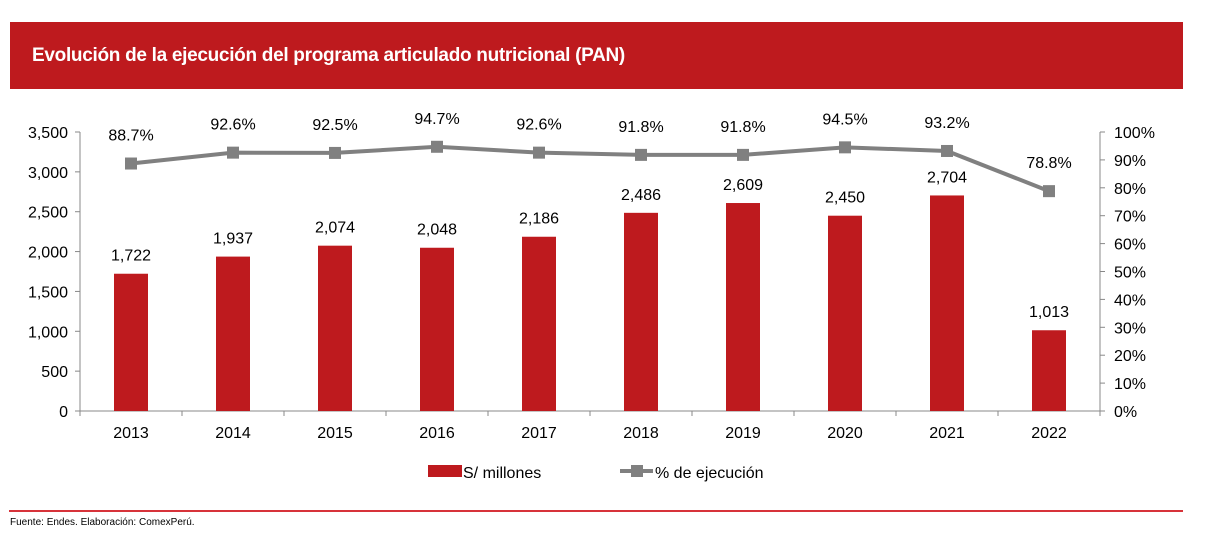 This screenshot has height=551, width=1206. Describe the element at coordinates (48, 133) in the screenshot. I see `left-tick-label: 3,500` at that location.